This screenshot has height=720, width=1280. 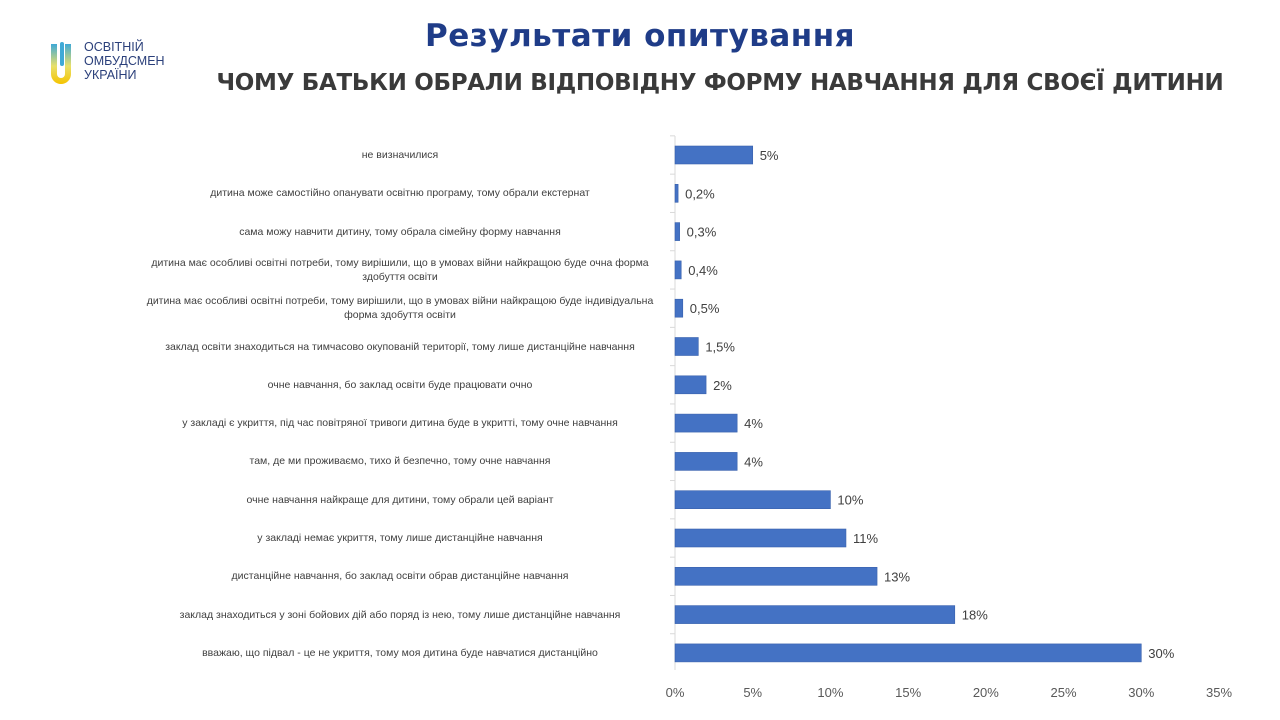 What do you see at coordinates (850, 500) in the screenshot?
I see `data-label: 10%` at bounding box center [850, 500].